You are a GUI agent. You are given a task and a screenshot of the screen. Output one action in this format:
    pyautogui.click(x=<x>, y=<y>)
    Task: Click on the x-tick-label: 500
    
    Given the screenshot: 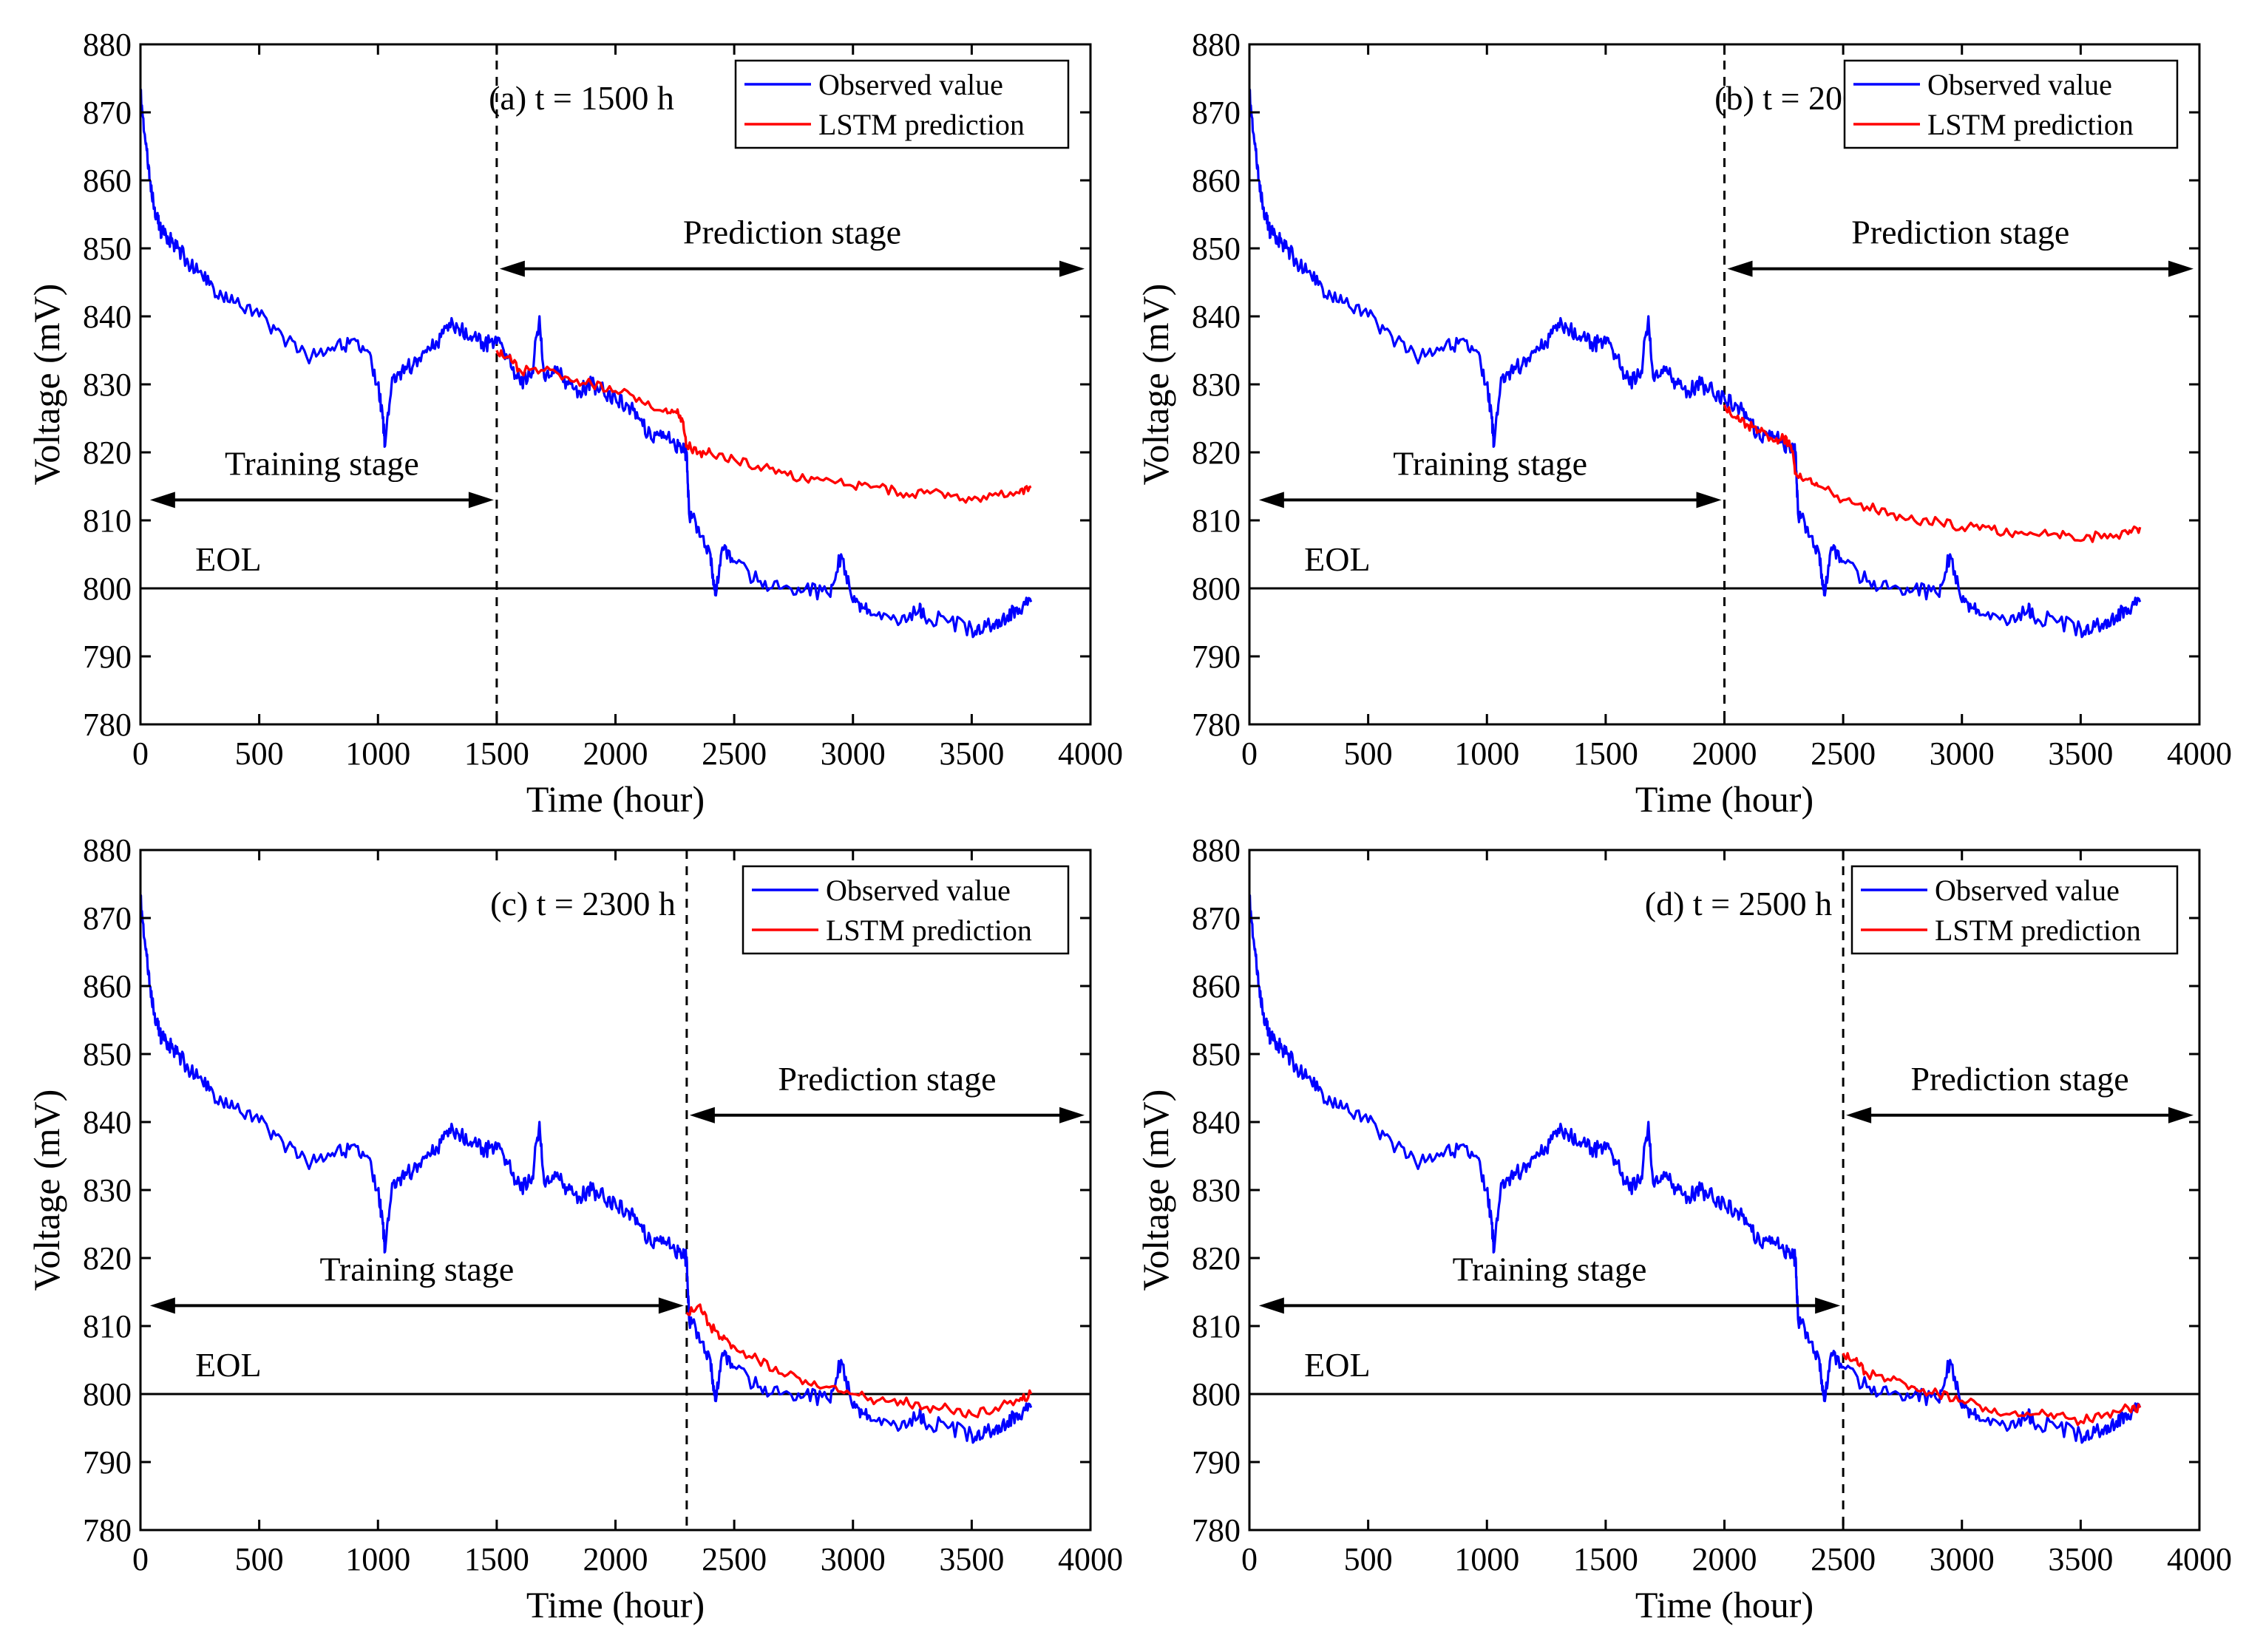 What is the action you would take?
    pyautogui.click(x=259, y=753)
    